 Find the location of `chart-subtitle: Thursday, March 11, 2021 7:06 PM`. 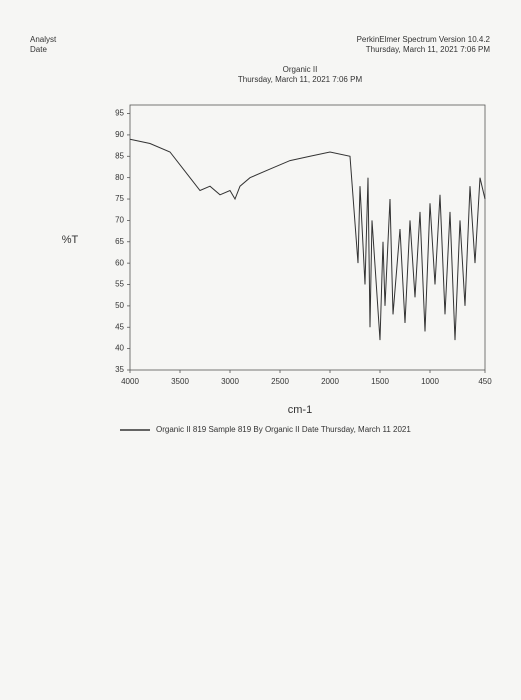

chart-subtitle: Thursday, March 11, 2021 7:06 PM is located at coordinates (300, 79).